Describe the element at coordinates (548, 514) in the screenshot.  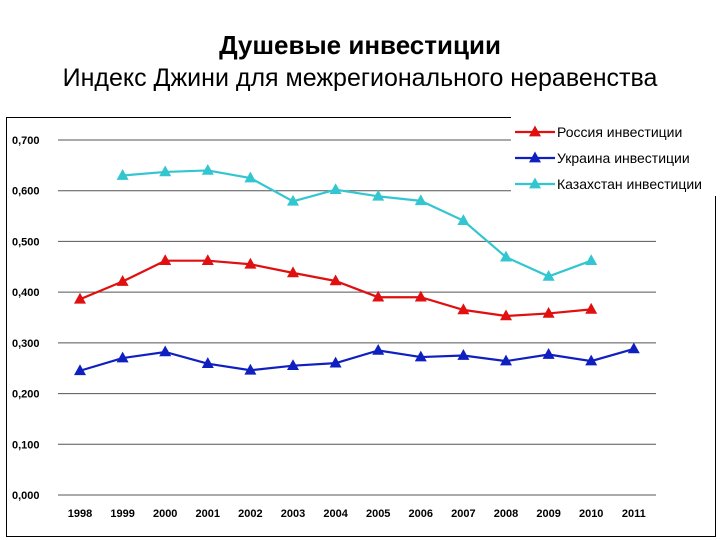
I see `x-tick-label: 2009` at that location.